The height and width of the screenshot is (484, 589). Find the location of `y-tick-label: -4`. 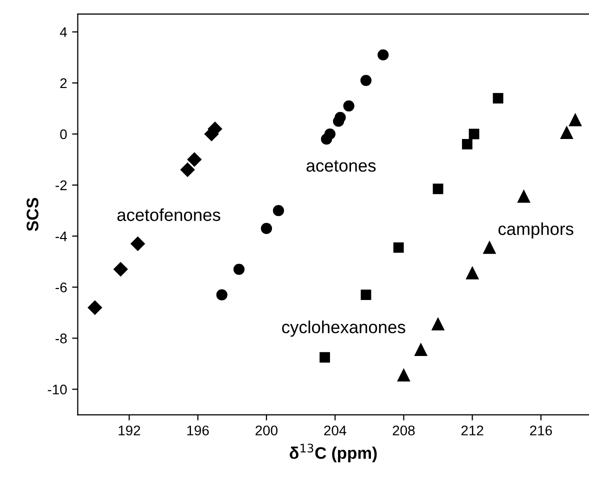

y-tick-label: -4 is located at coordinates (61, 237).